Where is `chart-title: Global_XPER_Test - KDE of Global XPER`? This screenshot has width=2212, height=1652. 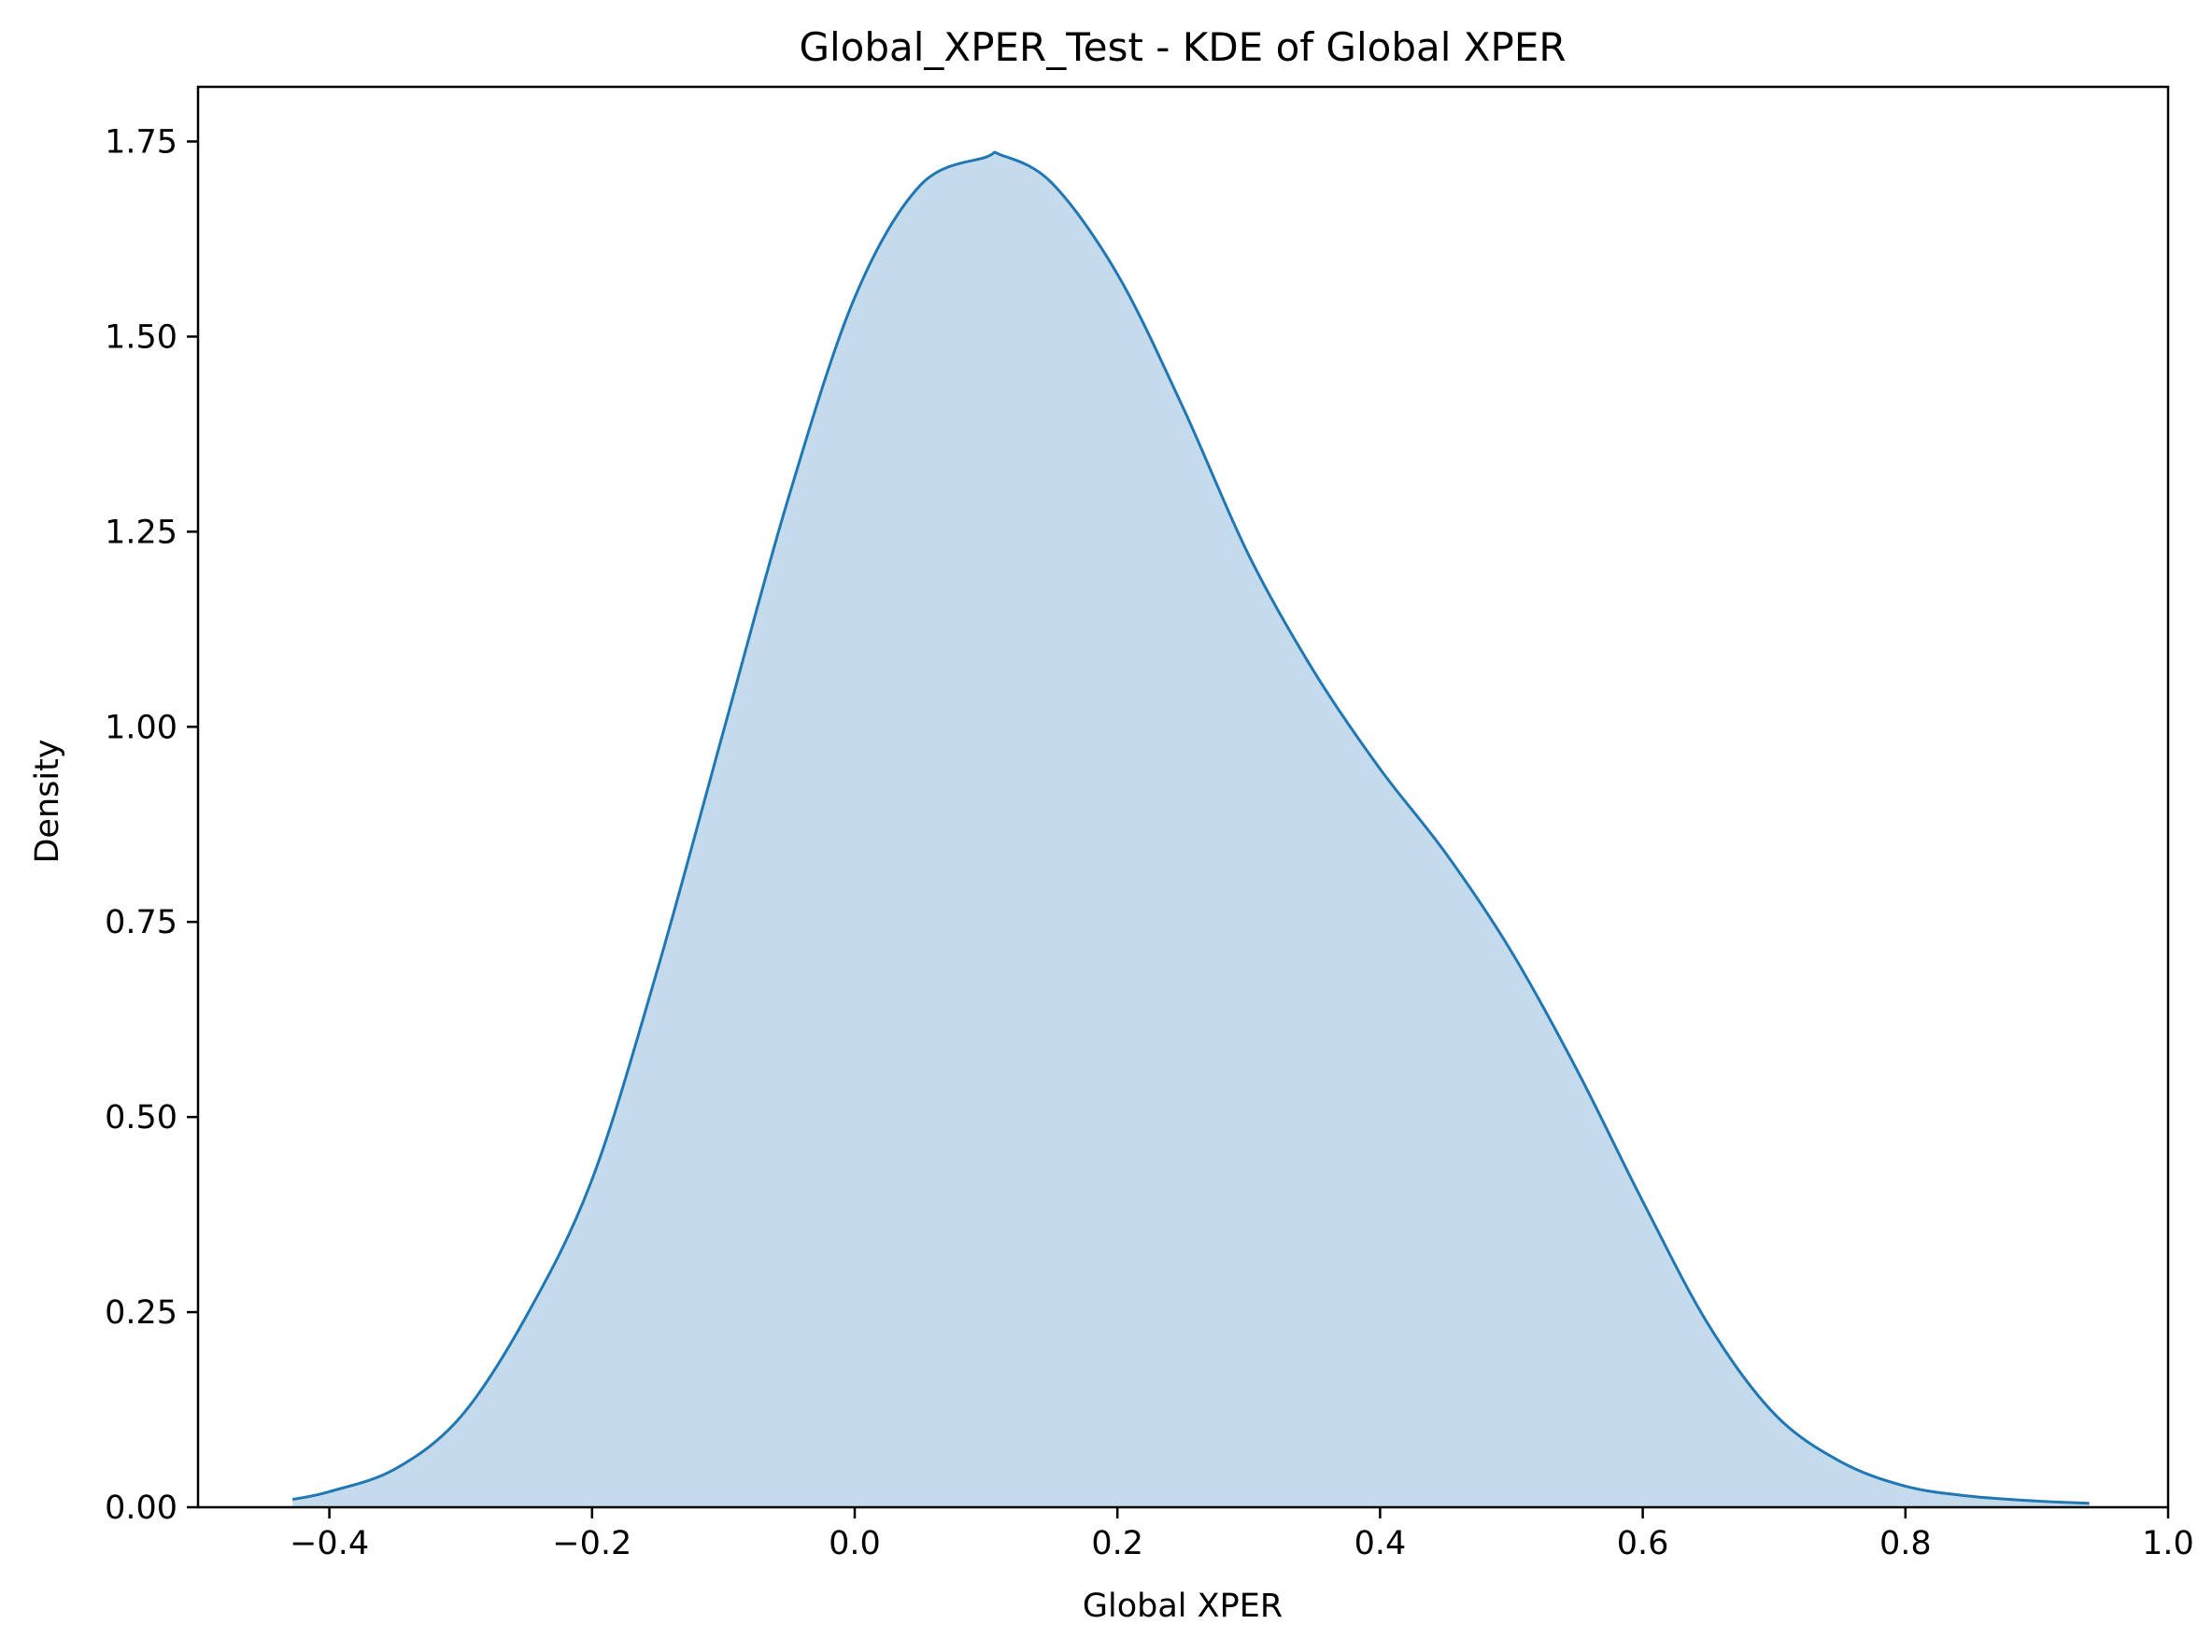 chart-title: Global_XPER_Test - KDE of Global XPER is located at coordinates (1182, 47).